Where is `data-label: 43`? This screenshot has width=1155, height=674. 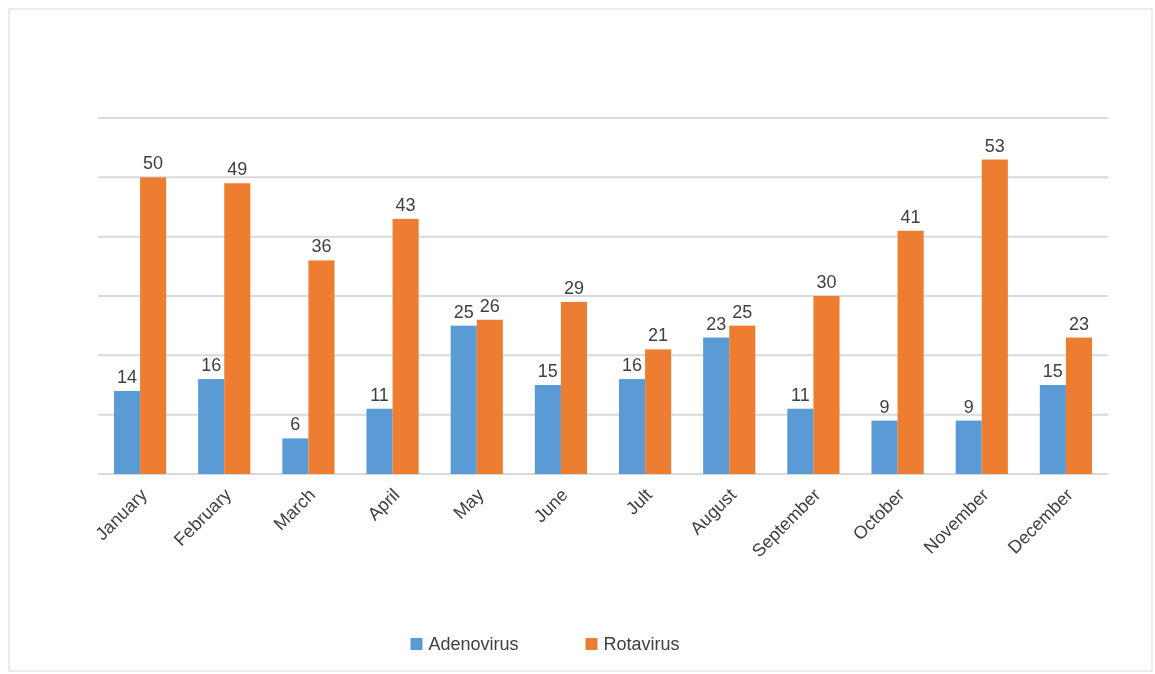 data-label: 43 is located at coordinates (405, 204).